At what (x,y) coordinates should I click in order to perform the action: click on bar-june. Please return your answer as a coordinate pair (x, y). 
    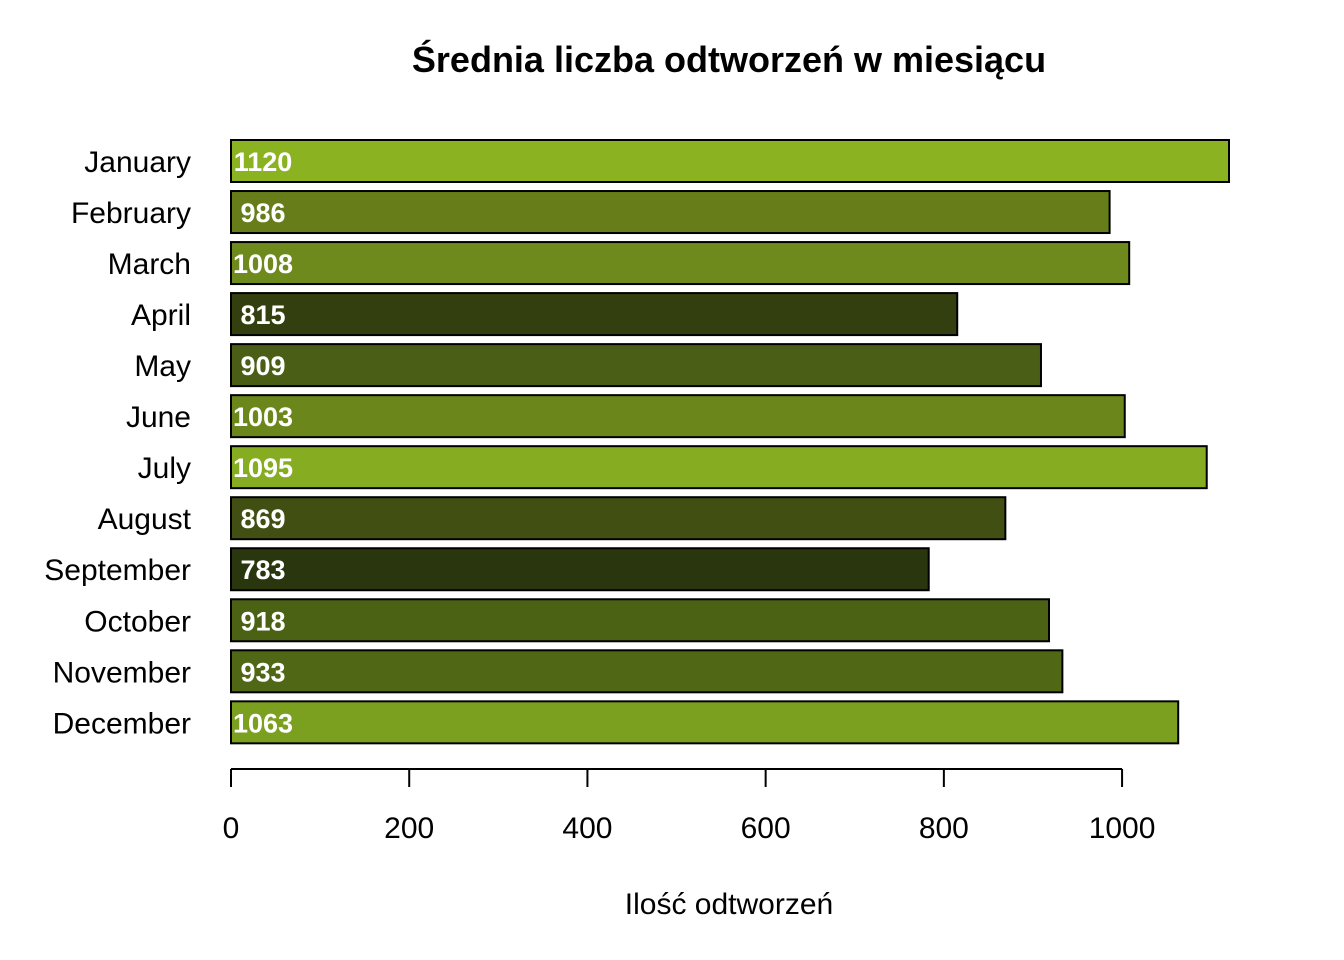
    Looking at the image, I should click on (678, 416).